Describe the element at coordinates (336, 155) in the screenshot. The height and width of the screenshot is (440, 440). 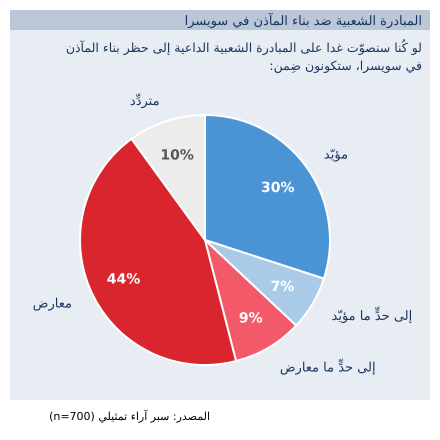
I see `slice-label: مؤيّد` at that location.